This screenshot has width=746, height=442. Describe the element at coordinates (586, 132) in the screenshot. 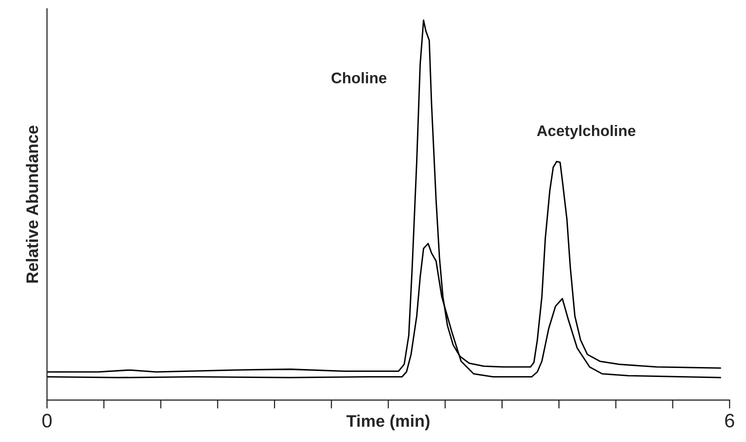

I see `annotation: Acetylcholine` at that location.